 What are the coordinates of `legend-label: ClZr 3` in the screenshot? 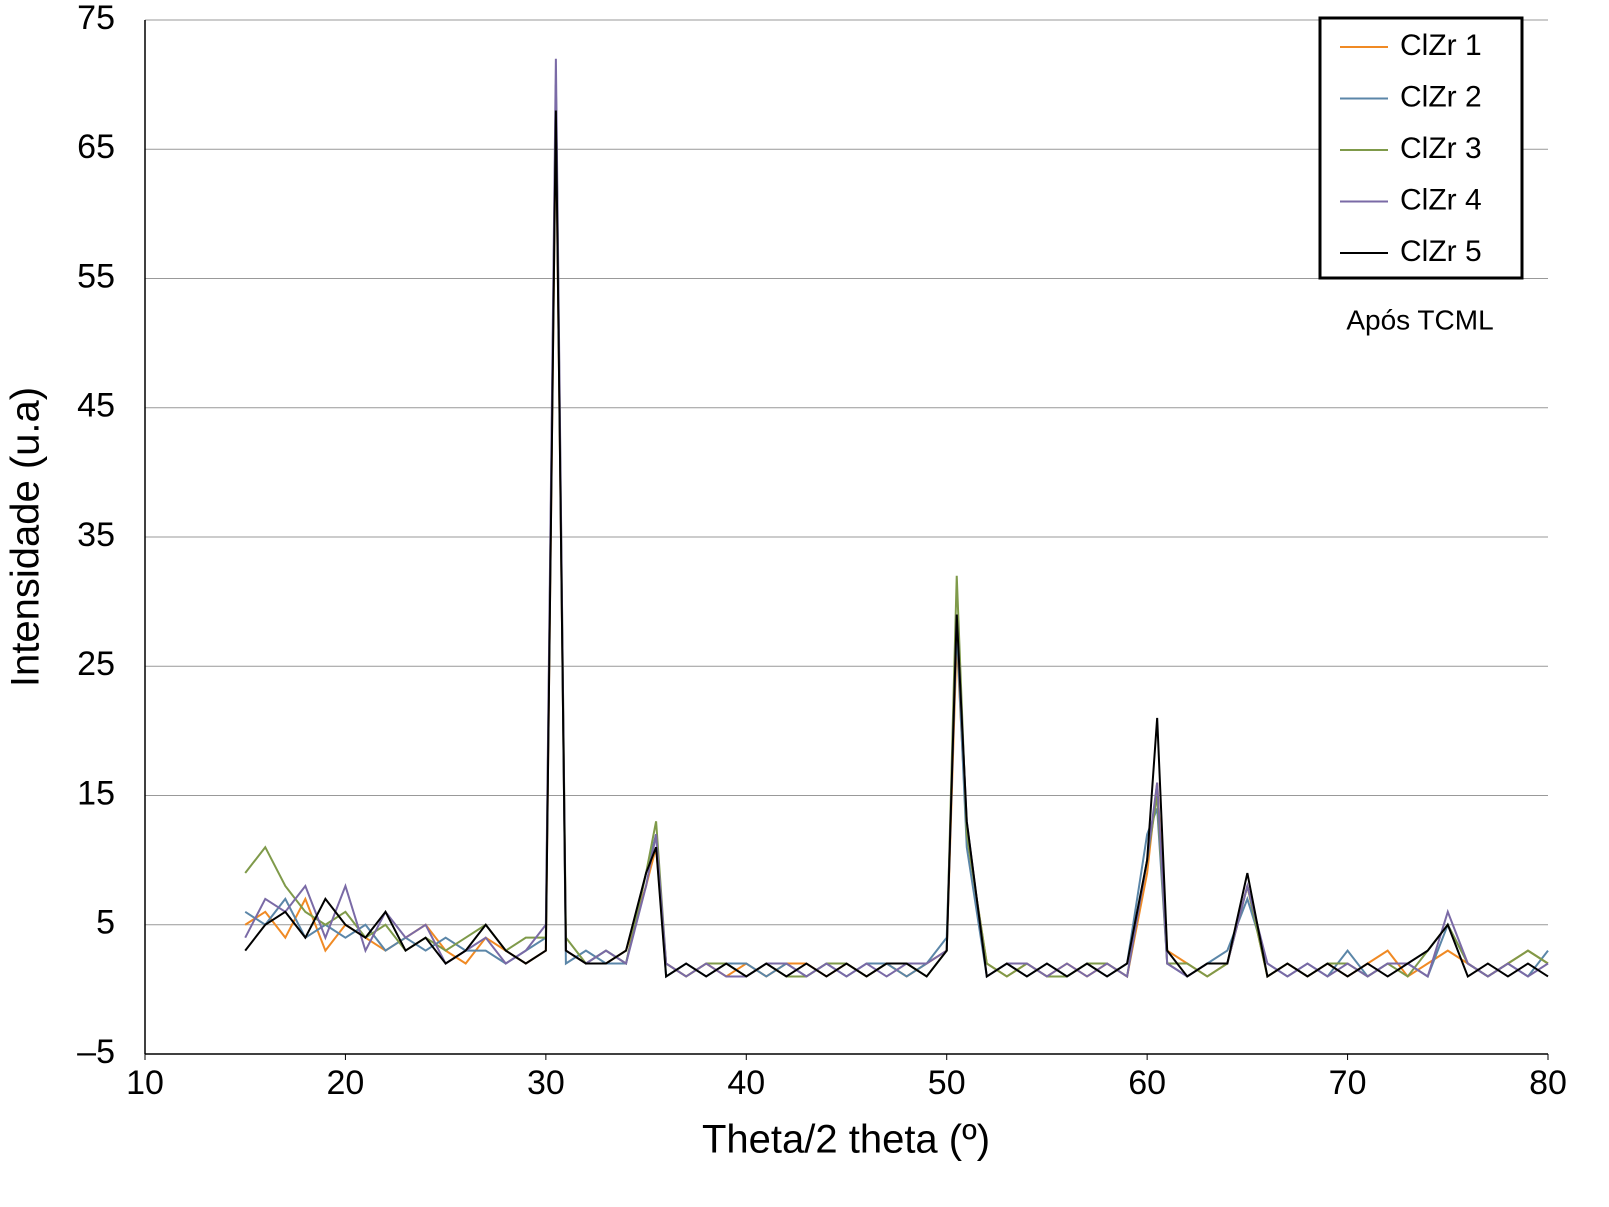 It's located at (1441, 148).